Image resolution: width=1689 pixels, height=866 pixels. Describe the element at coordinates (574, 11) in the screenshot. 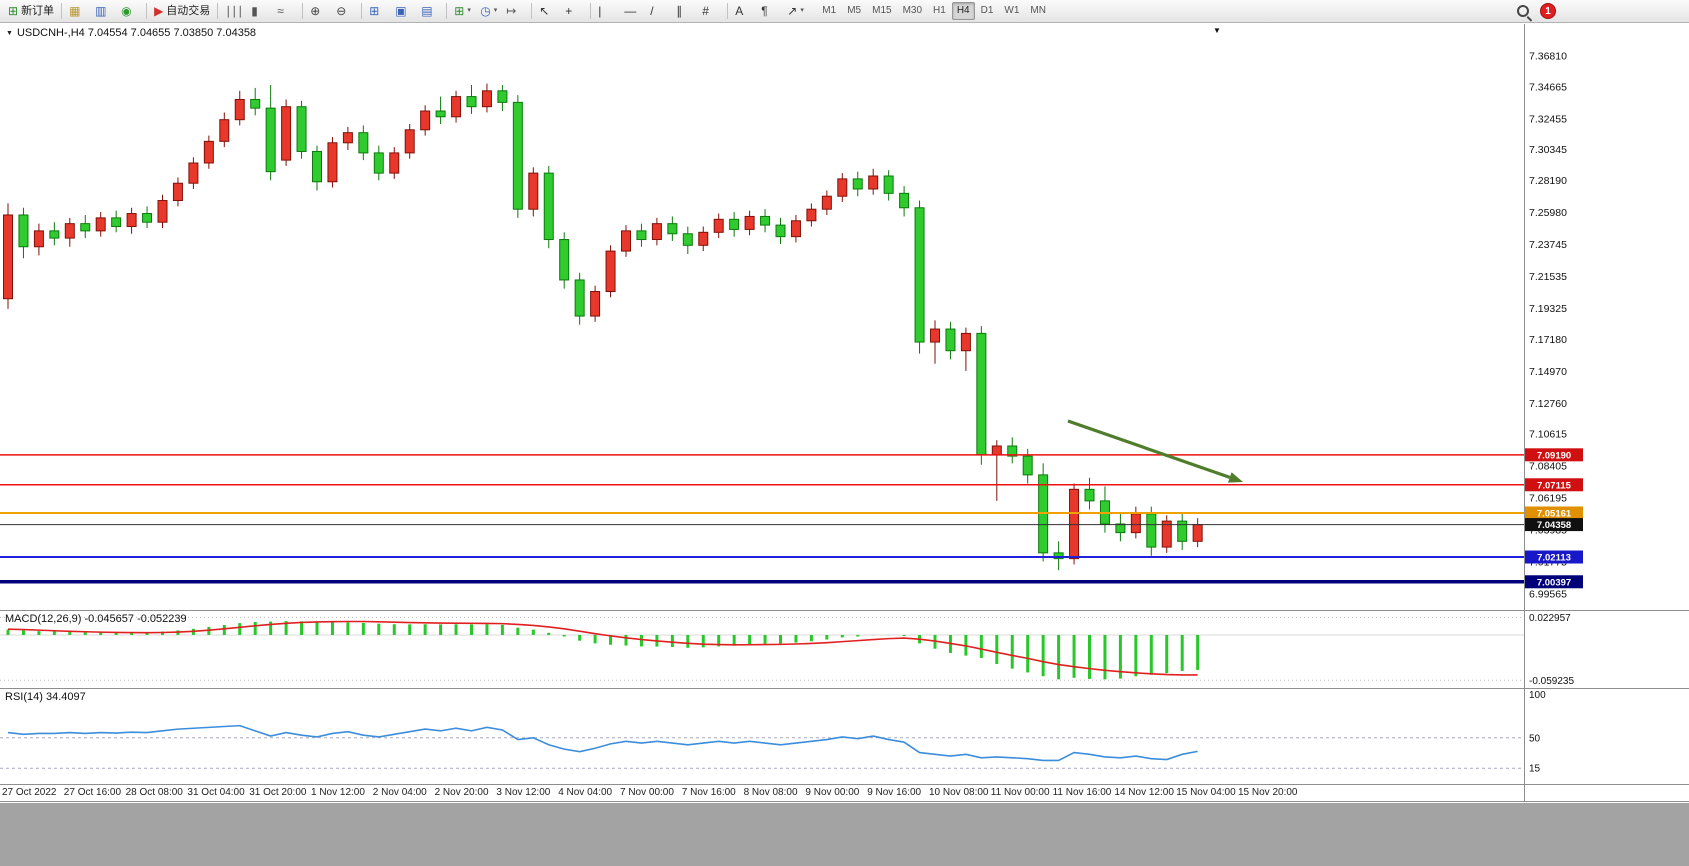

I see `crosshair-button: +` at that location.